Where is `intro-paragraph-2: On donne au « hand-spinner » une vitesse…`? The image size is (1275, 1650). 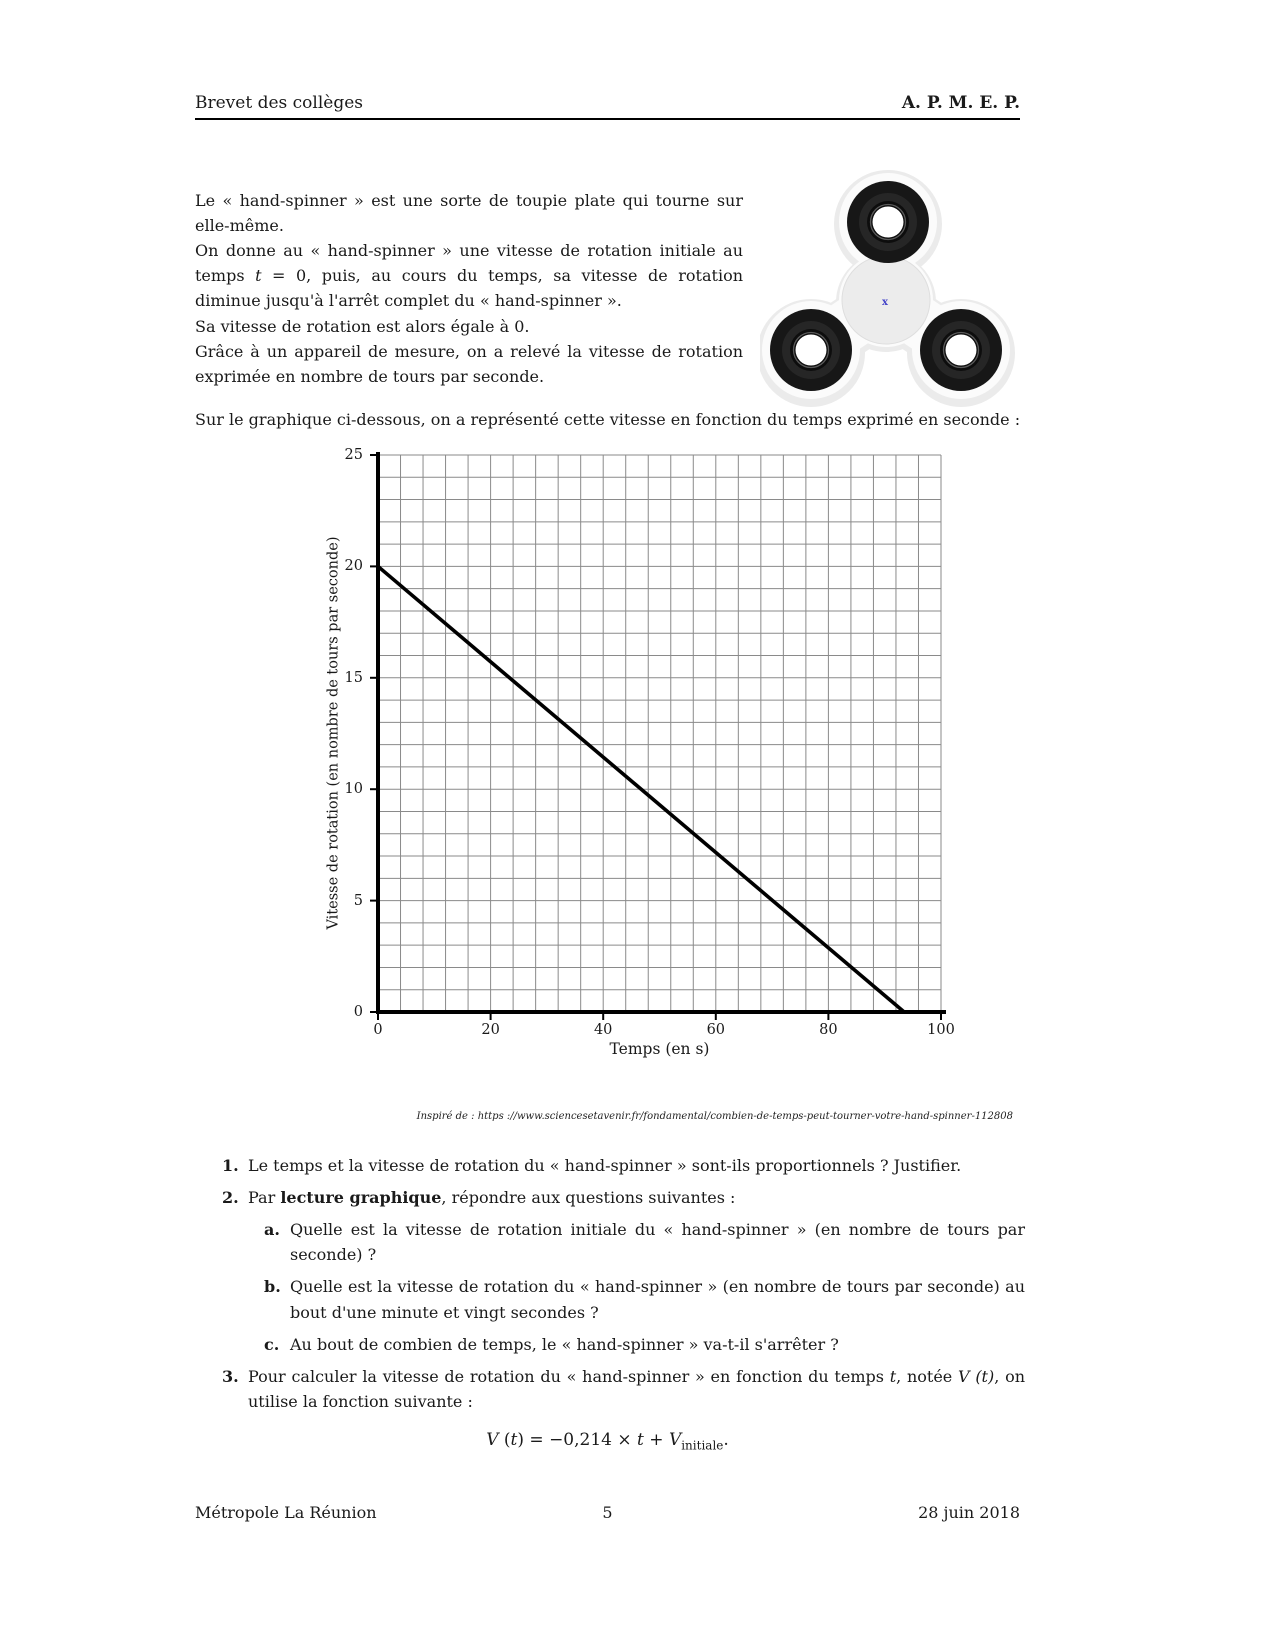
intro-paragraph-2: On donne au « hand-spinner » une vitesse… is located at coordinates (469, 276).